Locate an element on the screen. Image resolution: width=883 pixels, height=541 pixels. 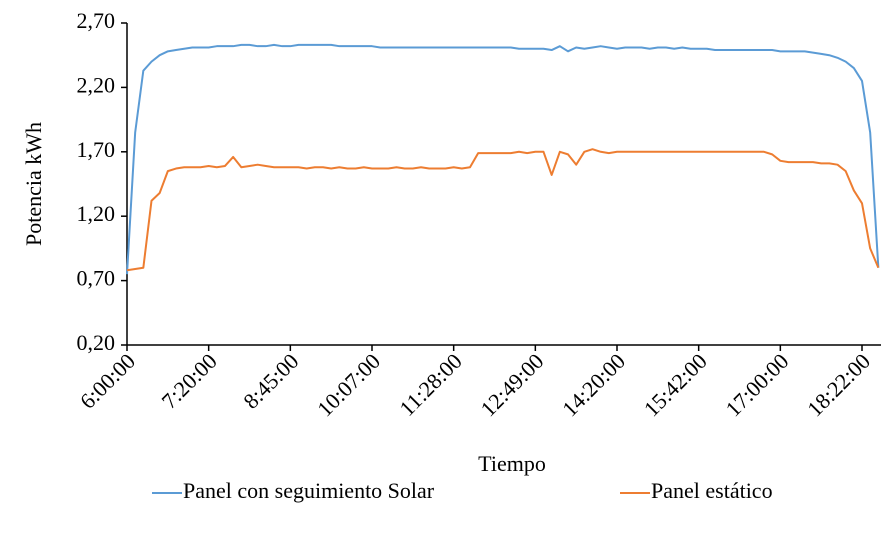
x-tick-label: 11:28:00 is located at coordinates (430, 384).